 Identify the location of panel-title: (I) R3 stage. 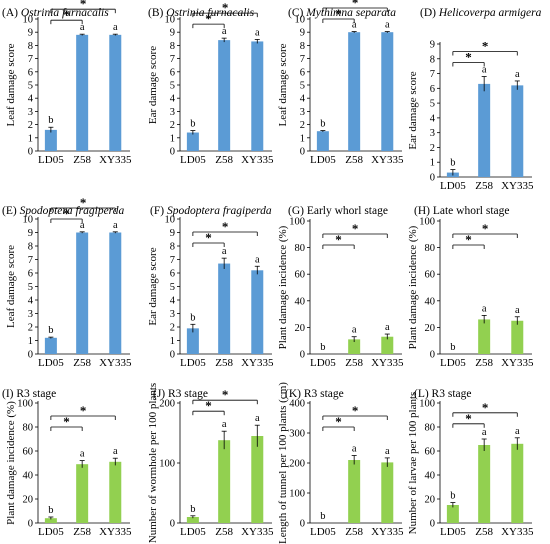
(29, 394).